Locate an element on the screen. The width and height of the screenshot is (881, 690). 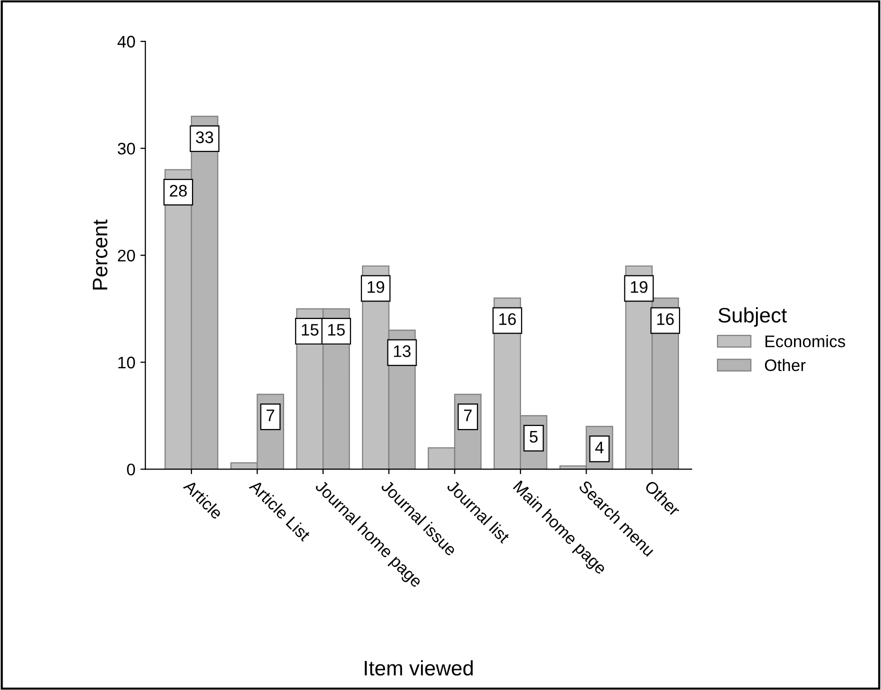
y-axis-title: Percent is located at coordinates (100, 255).